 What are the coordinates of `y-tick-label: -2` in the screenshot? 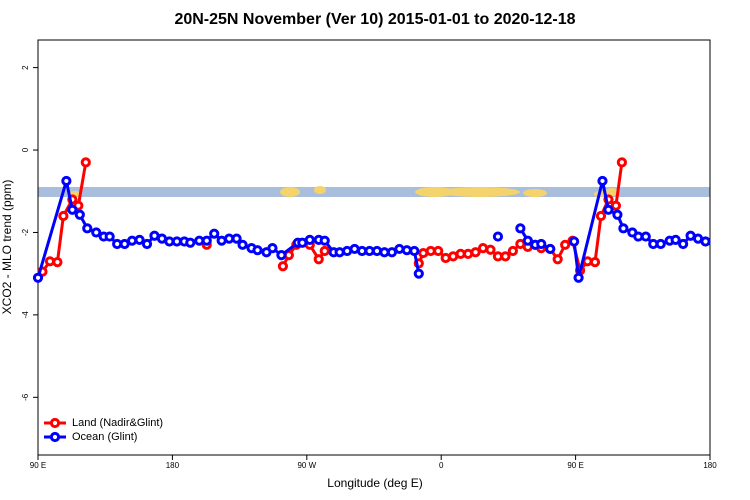 It's located at (25, 232).